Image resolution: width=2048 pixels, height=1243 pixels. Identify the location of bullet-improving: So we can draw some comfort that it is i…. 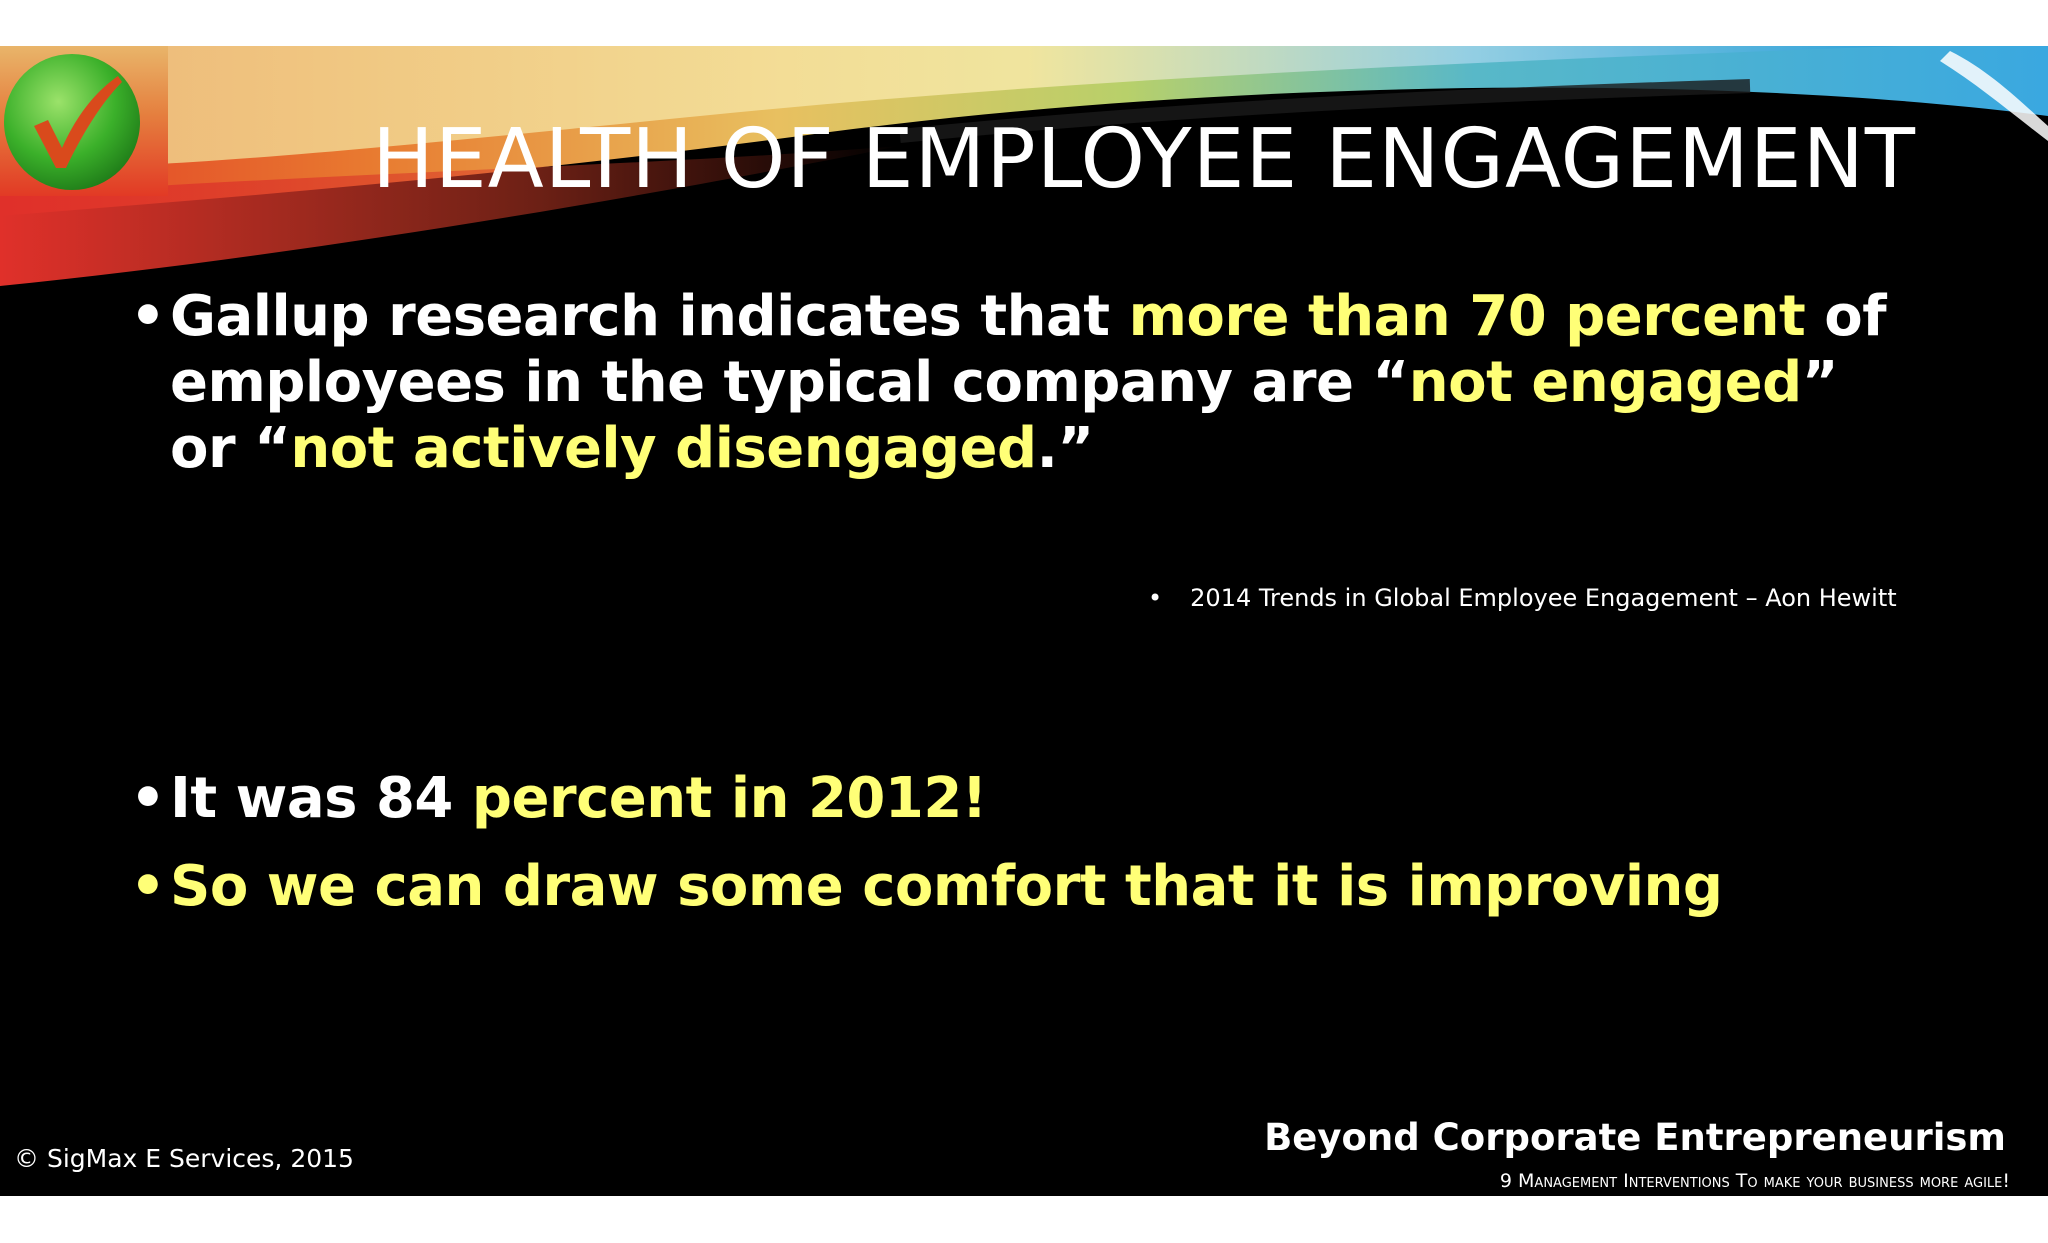
(924, 887).